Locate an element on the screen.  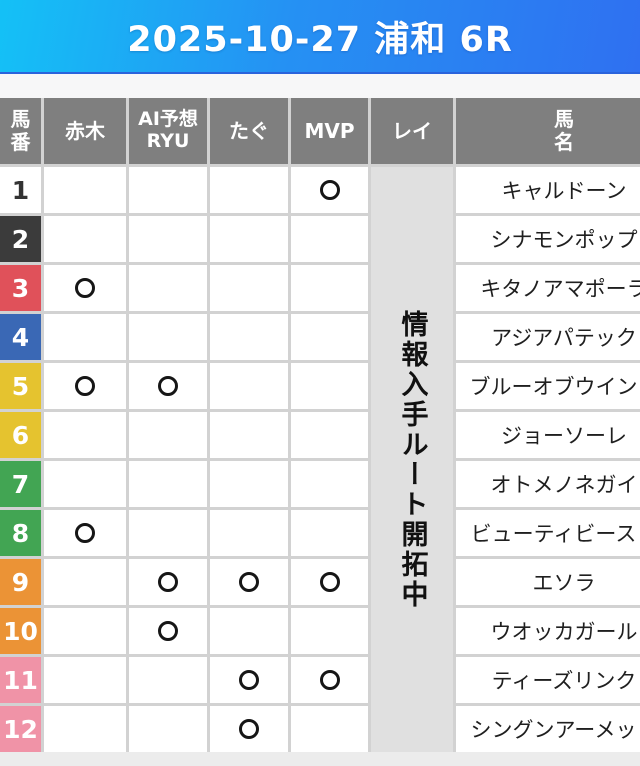
horse-number-cell-3: 3 is located at coordinates (20, 288).